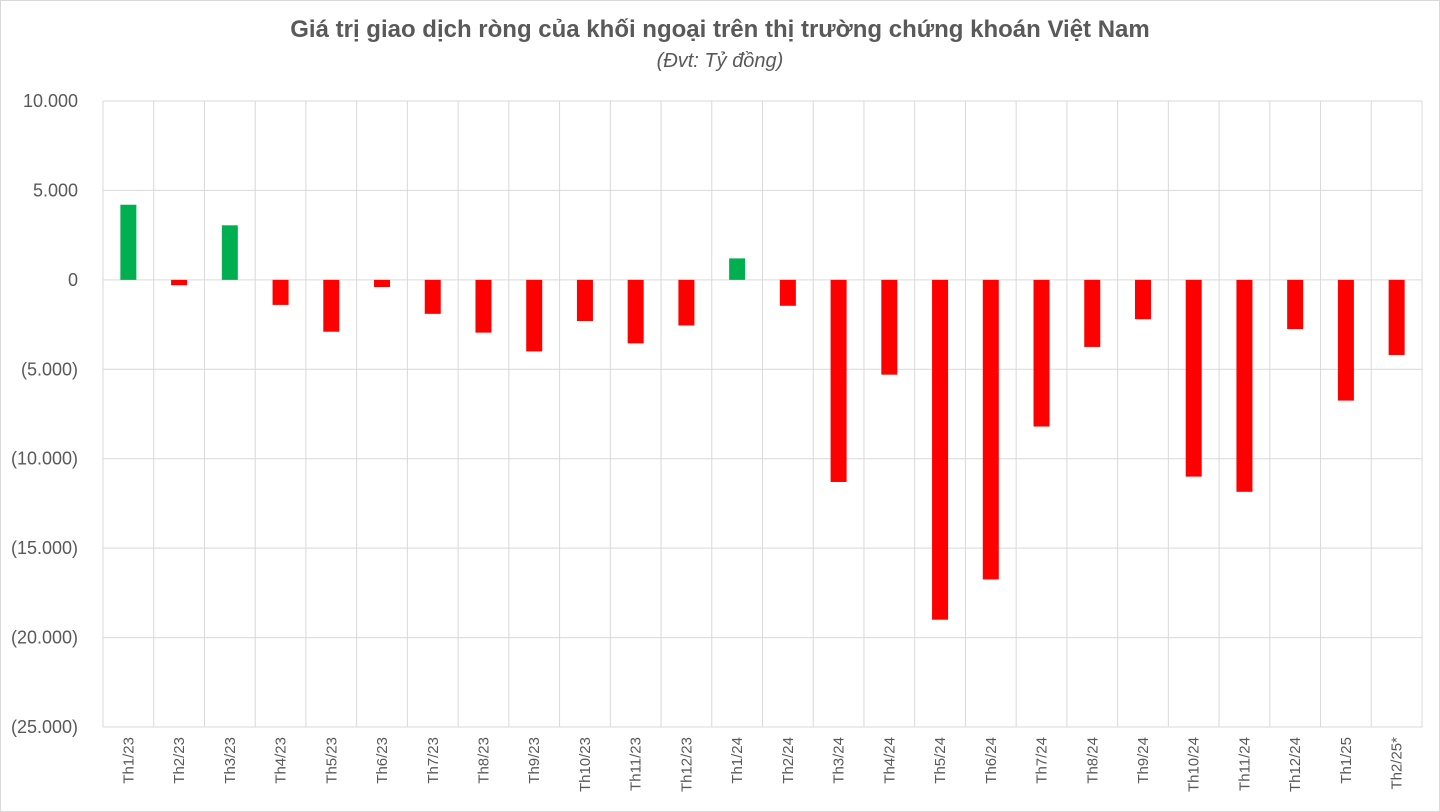  What do you see at coordinates (50, 101) in the screenshot?
I see `y-tick-label: 10.000` at bounding box center [50, 101].